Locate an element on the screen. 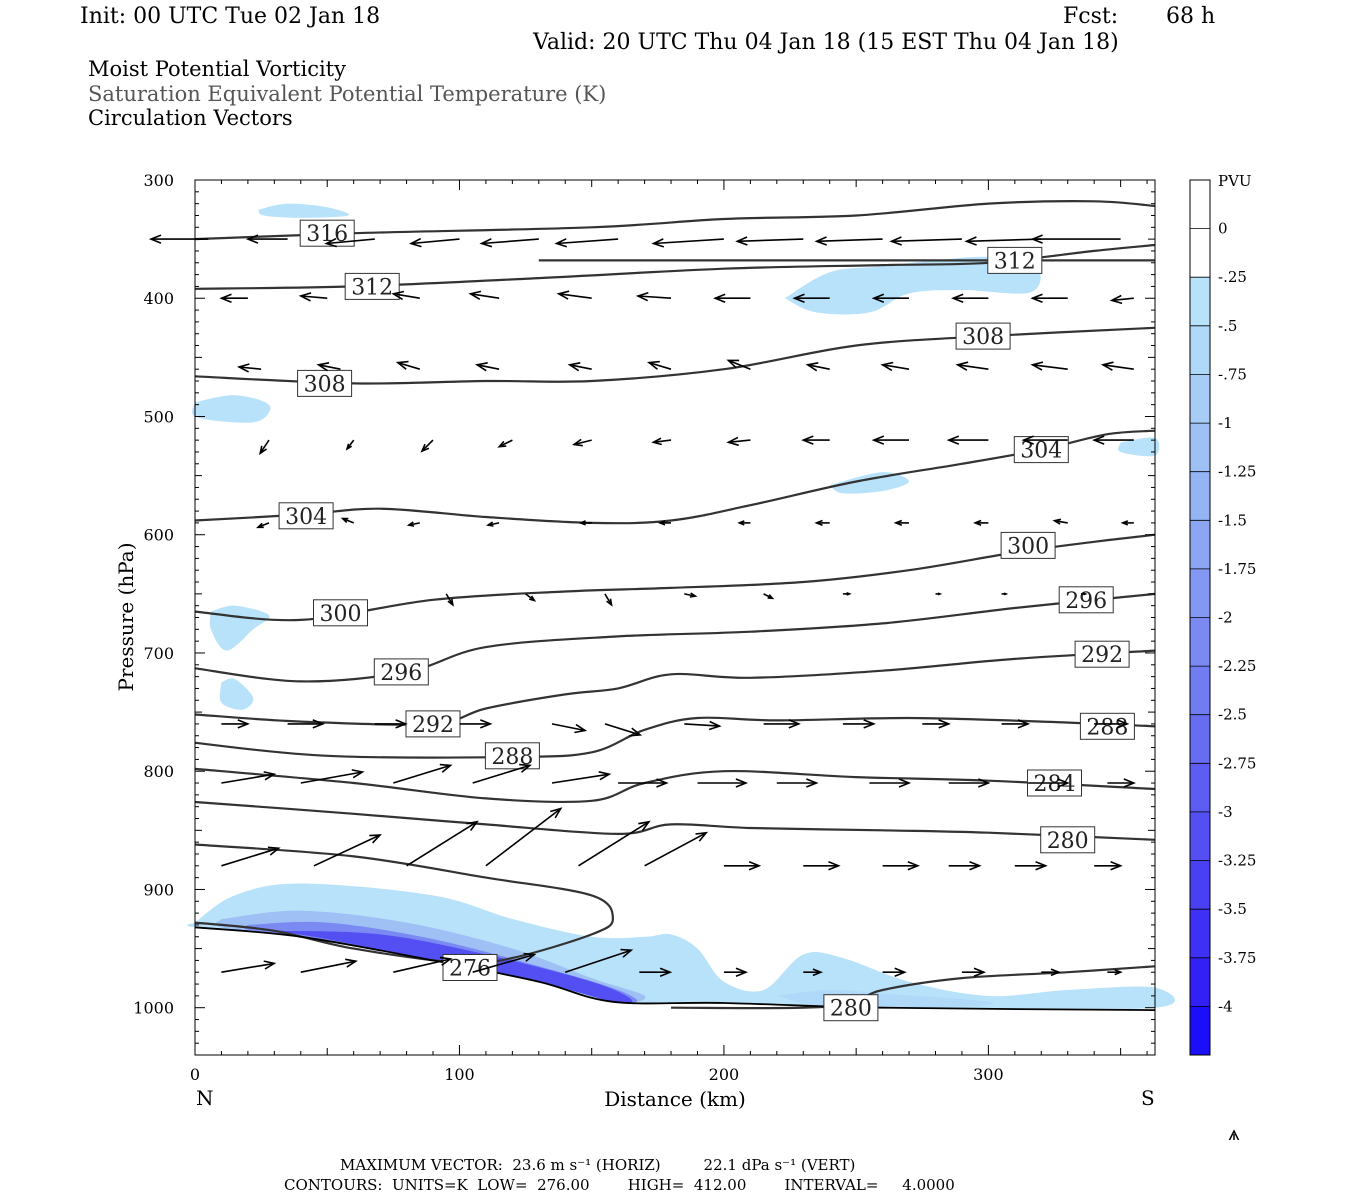 The height and width of the screenshot is (1200, 1350). contour-label: 292 is located at coordinates (1102, 654).